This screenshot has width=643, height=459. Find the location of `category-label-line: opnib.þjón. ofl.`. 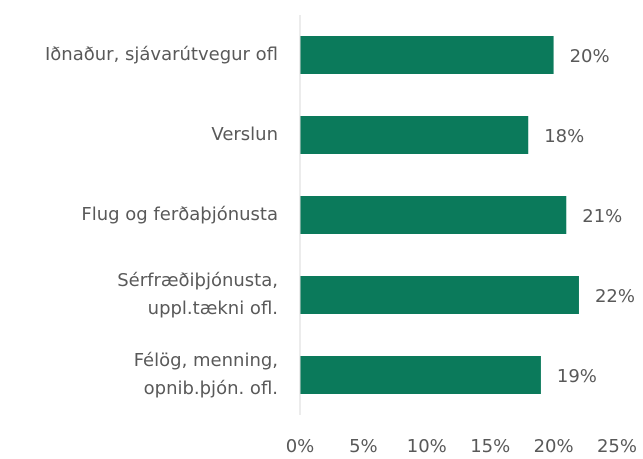

category-label-line: opnib.þjón. ofl. is located at coordinates (211, 388).